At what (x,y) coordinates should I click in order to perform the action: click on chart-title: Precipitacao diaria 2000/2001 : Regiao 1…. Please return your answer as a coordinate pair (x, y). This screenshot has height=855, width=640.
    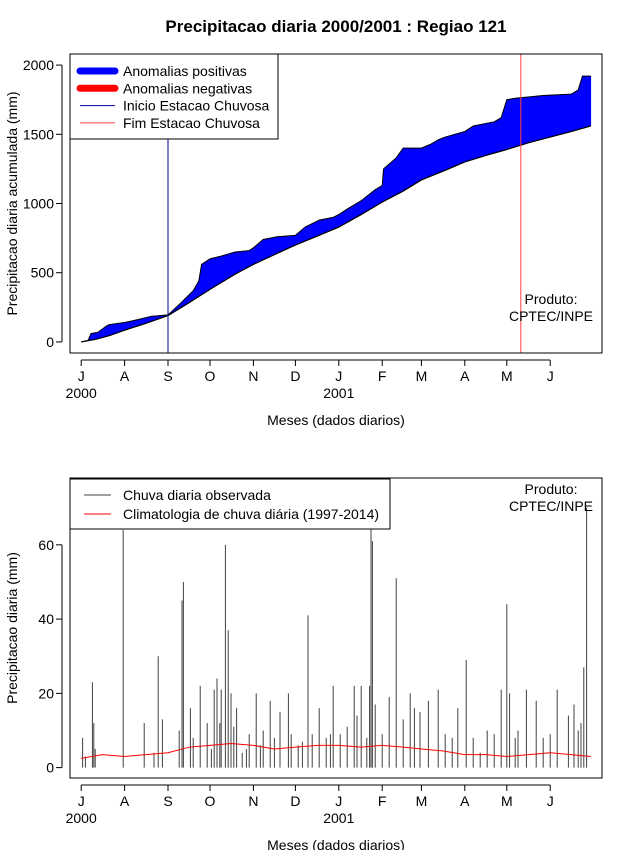
    Looking at the image, I should click on (335, 26).